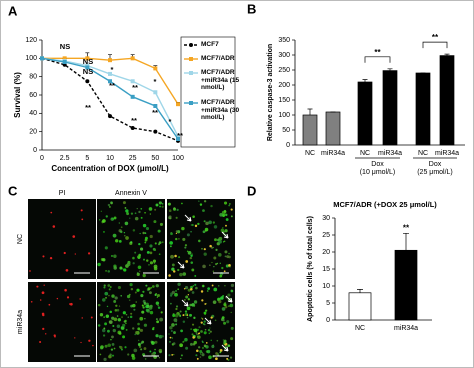 The height and width of the screenshot is (368, 474). Describe the element at coordinates (220, 80) in the screenshot. I see `legend-label: MCF7/ADR +miR34a (15 nmol/L)` at that location.